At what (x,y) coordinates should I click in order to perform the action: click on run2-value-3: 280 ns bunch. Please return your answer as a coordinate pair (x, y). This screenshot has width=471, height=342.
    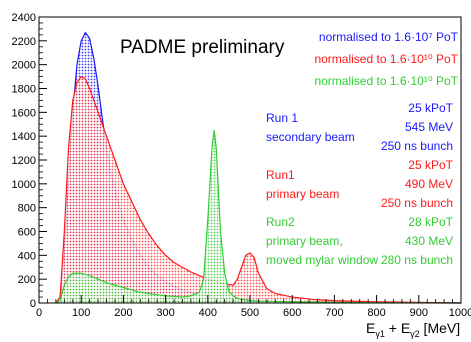
    Looking at the image, I should click on (416, 260).